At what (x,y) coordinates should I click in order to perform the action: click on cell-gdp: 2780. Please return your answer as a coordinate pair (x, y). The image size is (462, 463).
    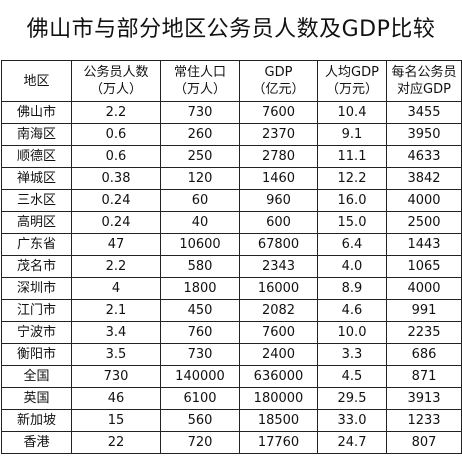
    Looking at the image, I should click on (278, 156).